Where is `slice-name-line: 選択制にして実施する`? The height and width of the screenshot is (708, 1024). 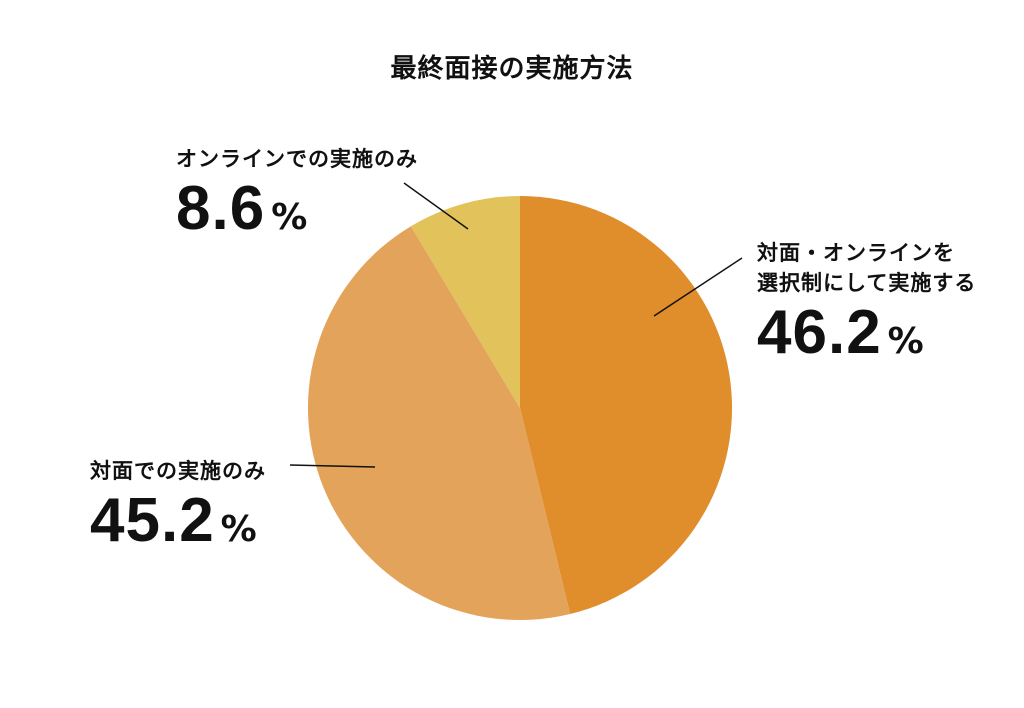
slice-name-line: 選択制にして実施する is located at coordinates (867, 283).